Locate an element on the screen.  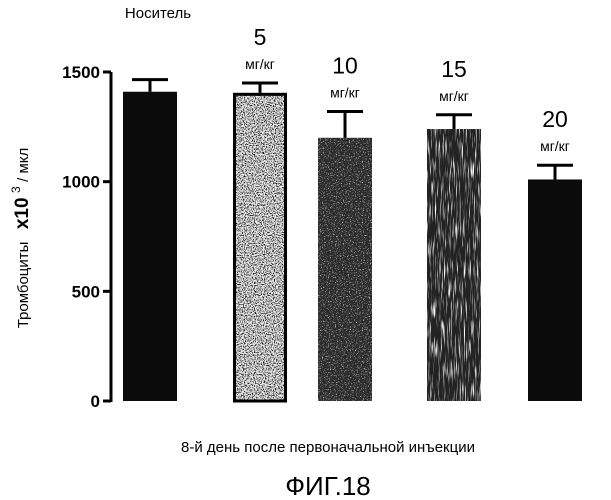
category-label: 10 мг/кг is located at coordinates (345, 76).